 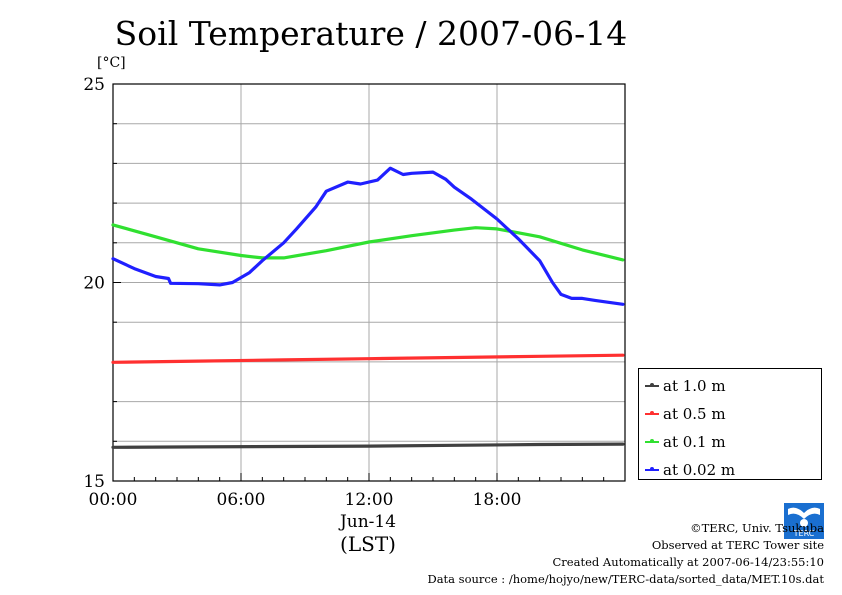 I want to click on legend-item: at 0.5 m, so click(x=685, y=414).